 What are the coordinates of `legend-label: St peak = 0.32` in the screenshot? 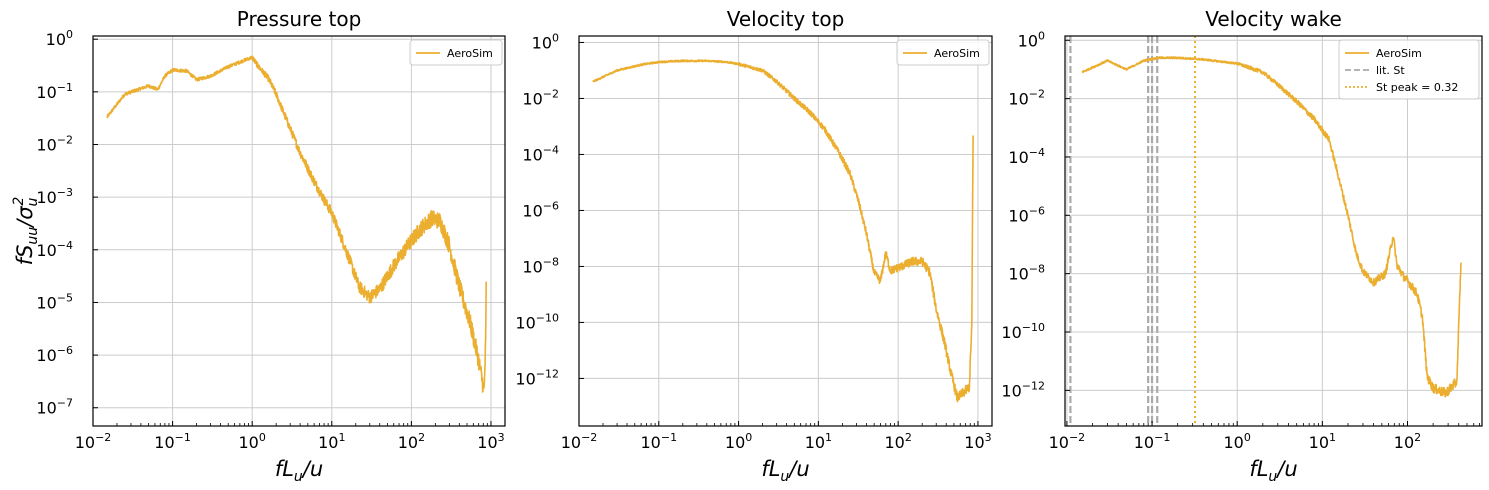 It's located at (1417, 87).